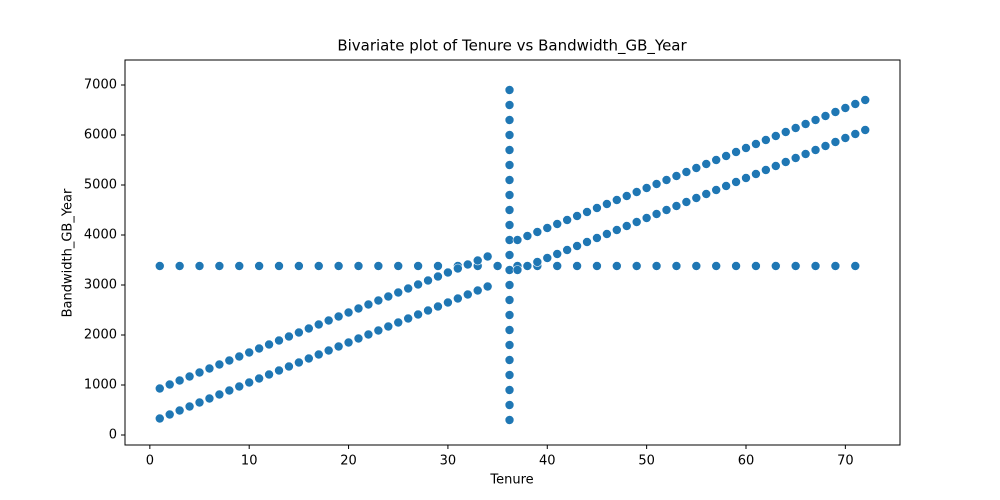 The height and width of the screenshot is (500, 1000). Describe the element at coordinates (100, 385) in the screenshot. I see `y-tick-label: 1000` at that location.